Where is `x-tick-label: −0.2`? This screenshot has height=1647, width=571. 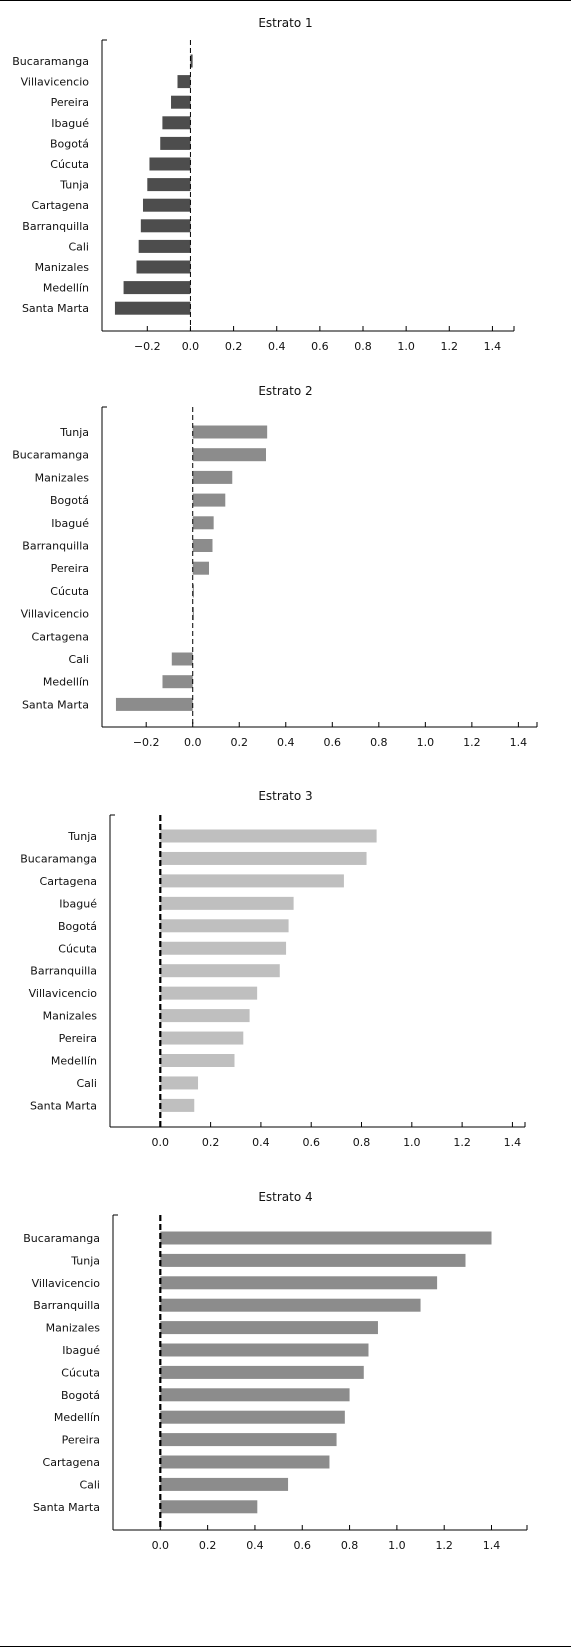
x-tick-label: −0.2 is located at coordinates (146, 742).